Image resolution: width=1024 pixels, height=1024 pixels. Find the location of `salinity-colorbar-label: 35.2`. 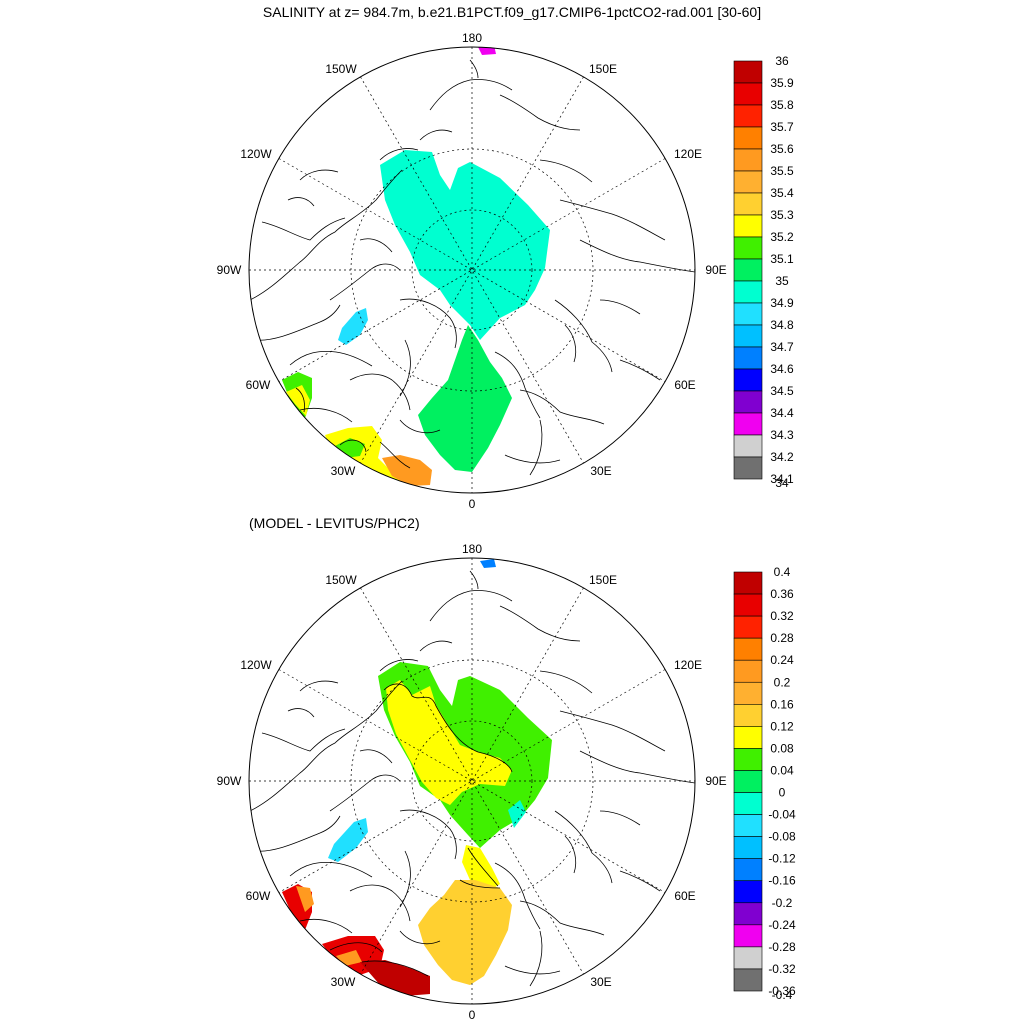

salinity-colorbar-label: 35.2 is located at coordinates (782, 237).